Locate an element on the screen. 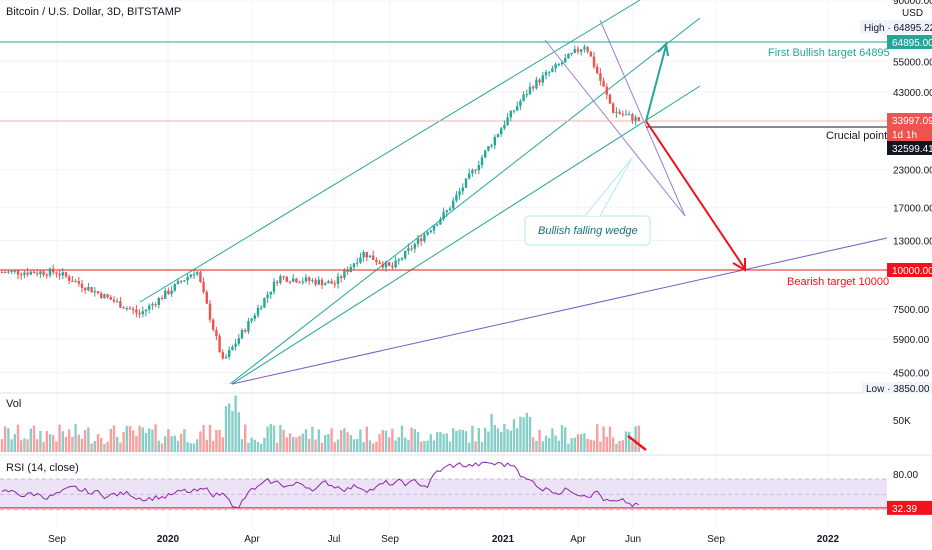  wedge-upper is located at coordinates (615, 128).